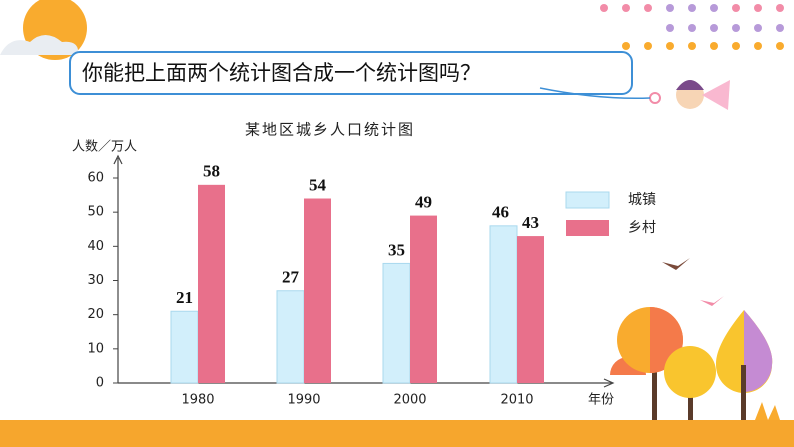  What do you see at coordinates (303, 400) in the screenshot?
I see `x-tick-label: 1990` at bounding box center [303, 400].